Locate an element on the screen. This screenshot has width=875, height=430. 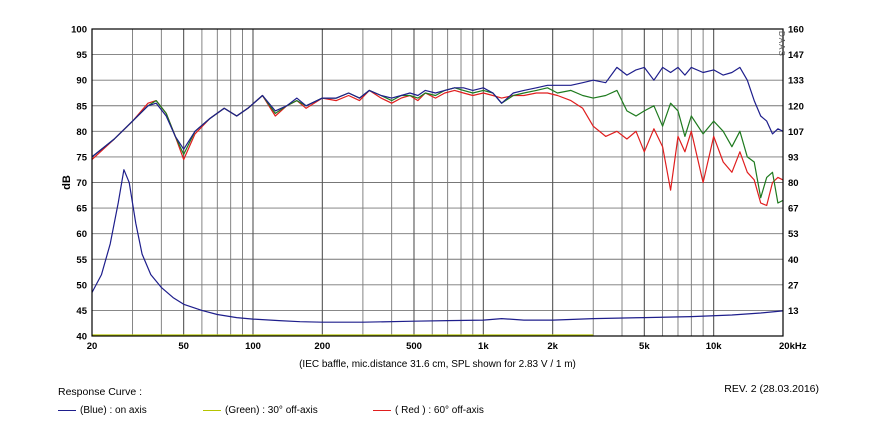
y2-tick-label: 147 is located at coordinates (796, 55).